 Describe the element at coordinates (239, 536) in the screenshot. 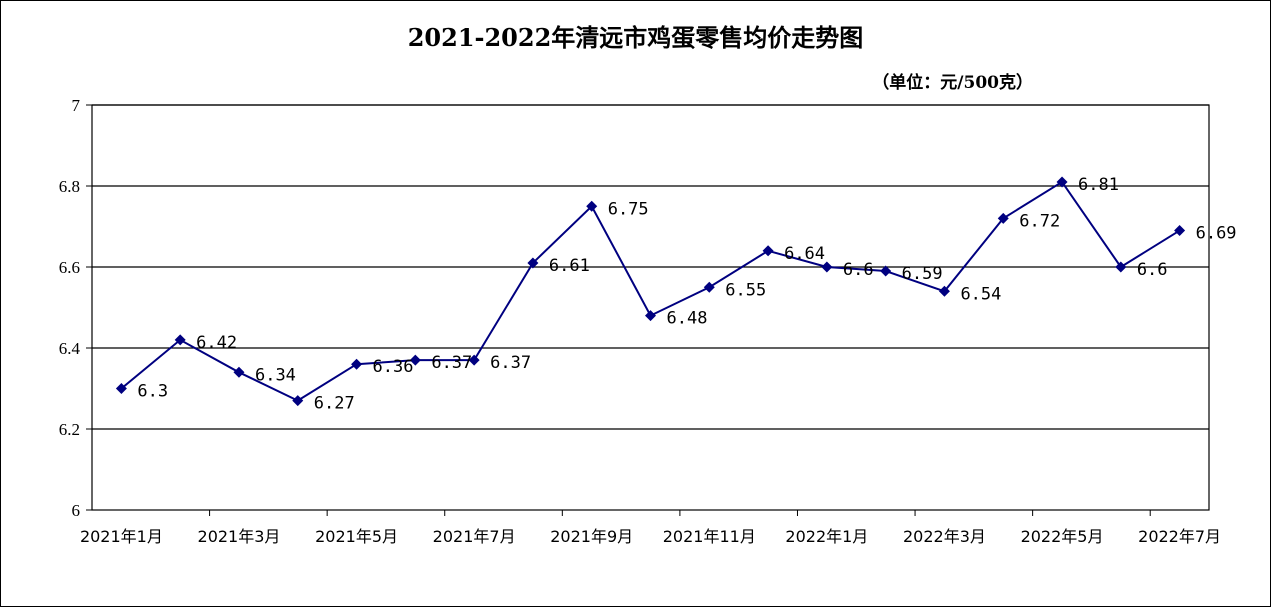

I see `x-tick-label: 2021年3月` at that location.